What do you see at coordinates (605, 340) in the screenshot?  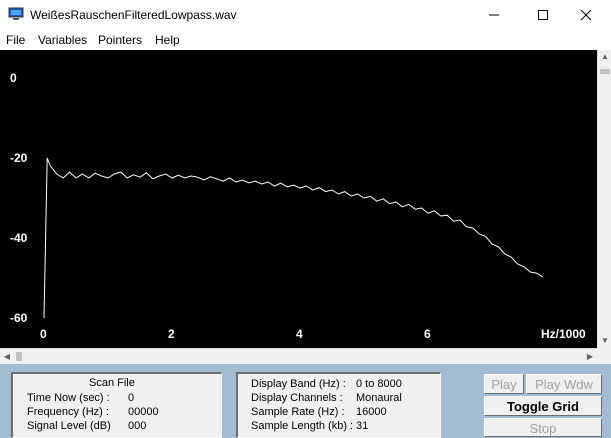 I see `scroll-down-icon: ▼` at bounding box center [605, 340].